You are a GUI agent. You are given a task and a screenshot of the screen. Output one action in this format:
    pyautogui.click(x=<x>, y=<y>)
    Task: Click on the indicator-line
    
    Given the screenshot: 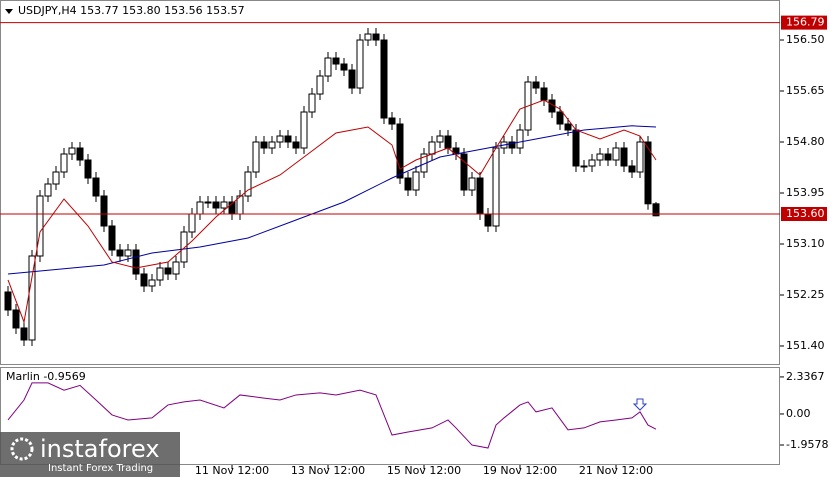 What is the action you would take?
    pyautogui.click(x=332, y=415)
    